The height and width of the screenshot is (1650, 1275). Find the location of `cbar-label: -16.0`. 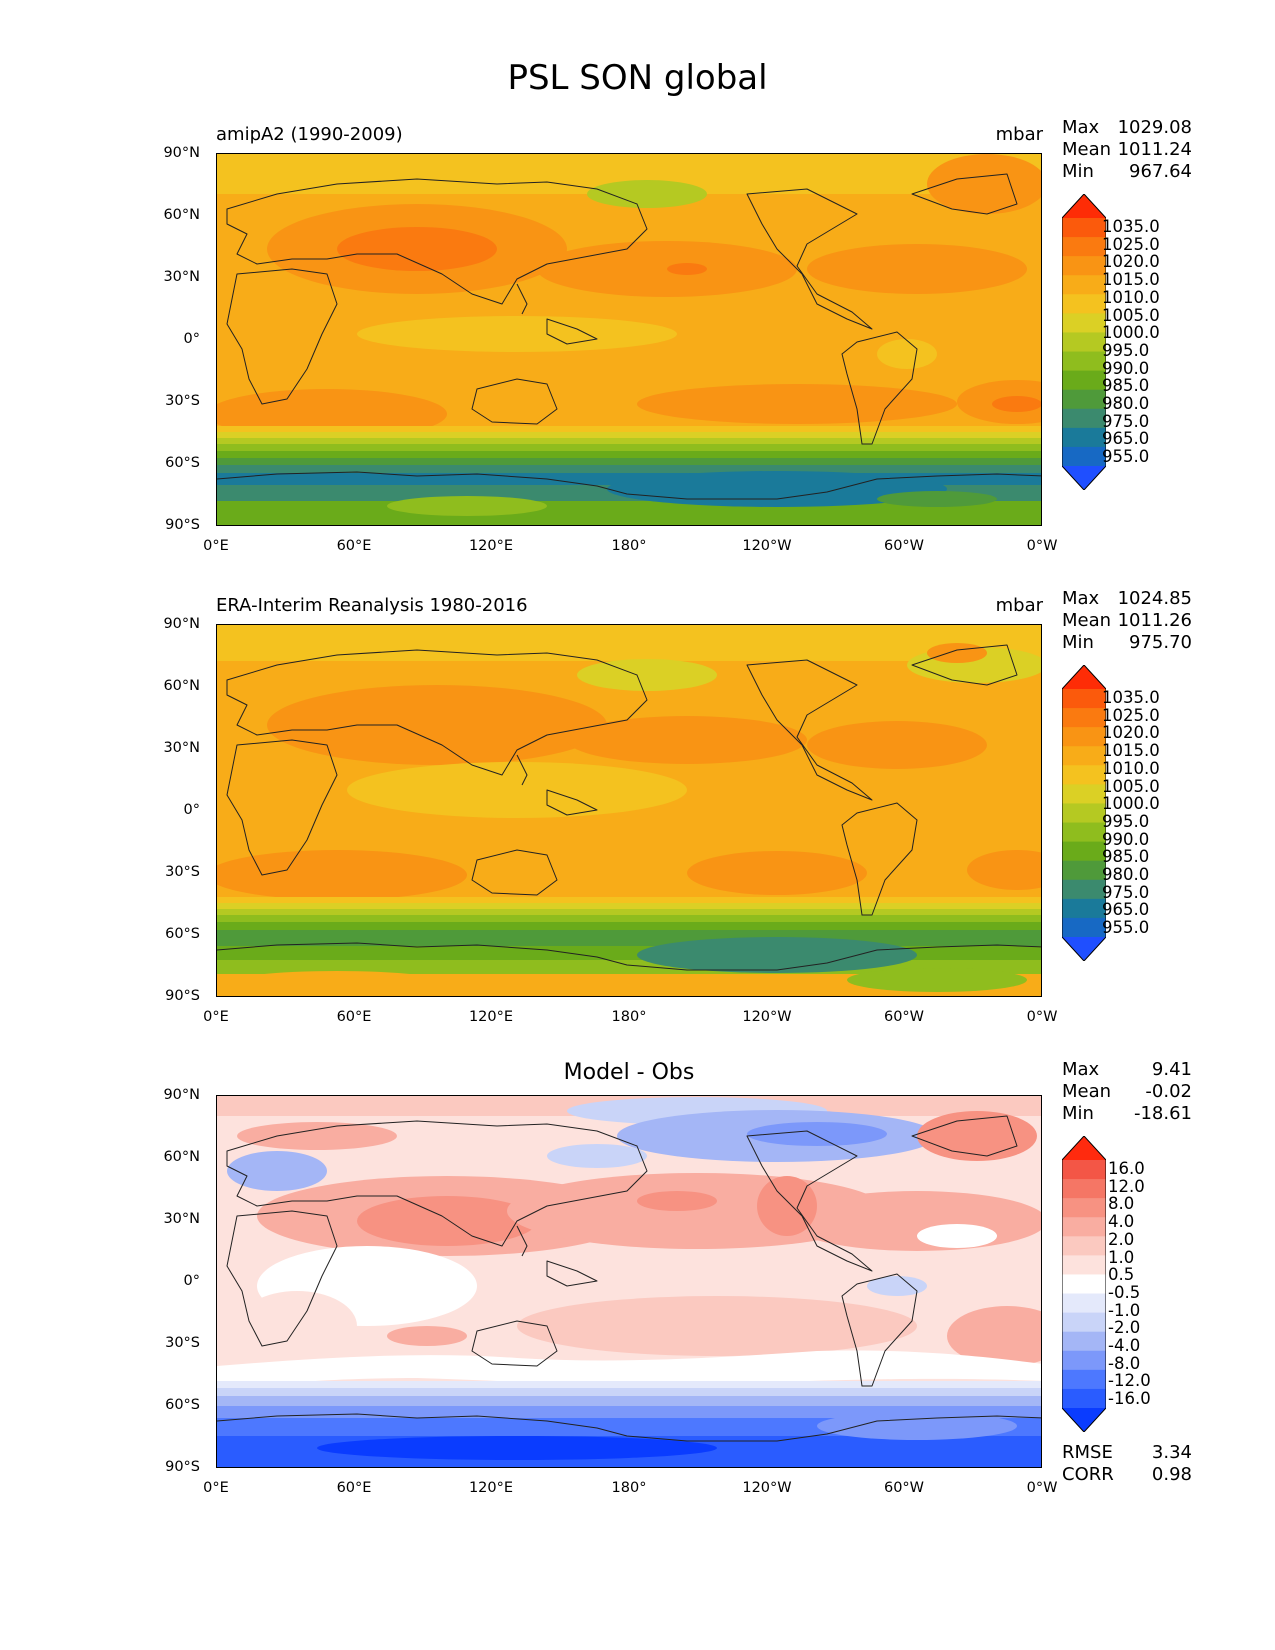

cbar-label: -16.0 is located at coordinates (1129, 1399).